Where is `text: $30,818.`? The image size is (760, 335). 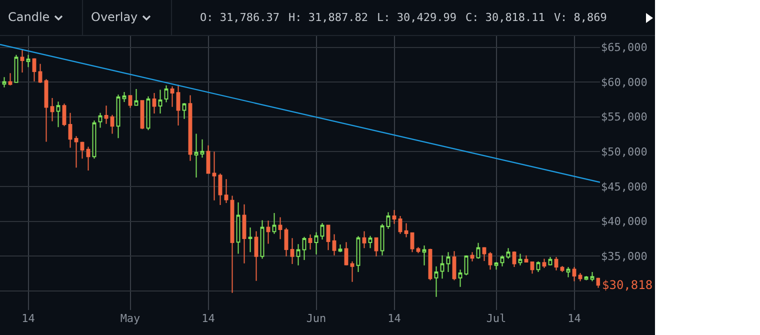
text: $30,818. is located at coordinates (631, 285).